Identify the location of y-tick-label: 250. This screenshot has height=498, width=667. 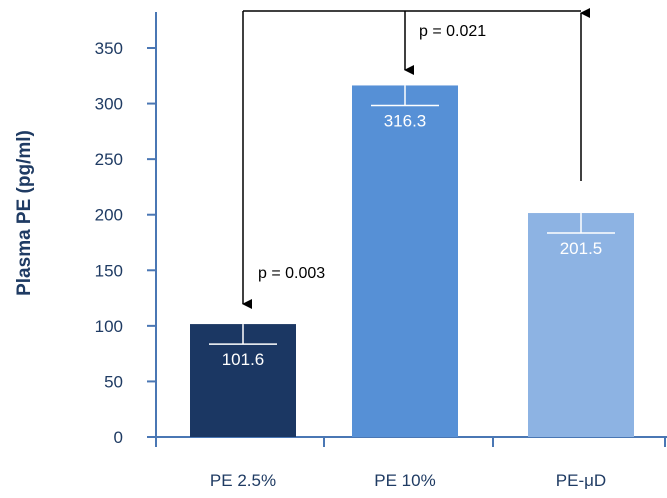
(109, 159).